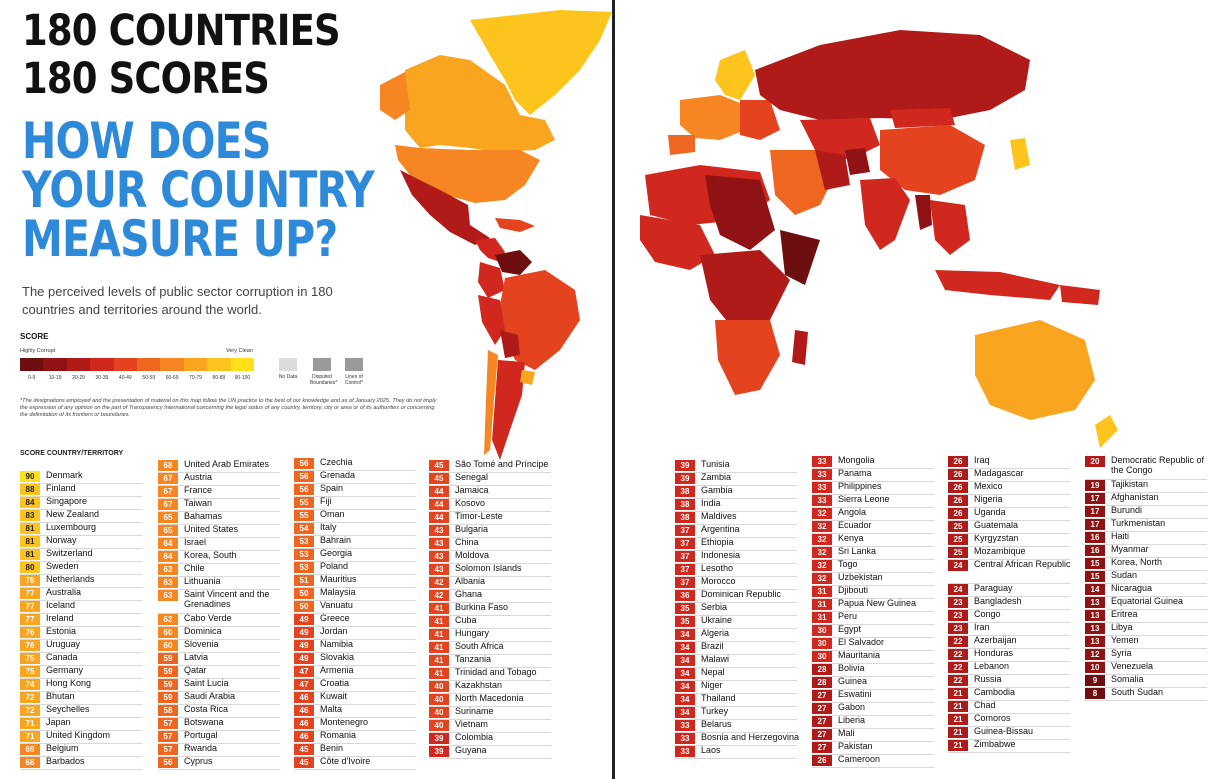 This screenshot has height=779, width=1212. I want to click on legend-low-label: Highly Corrupt, so click(38, 351).